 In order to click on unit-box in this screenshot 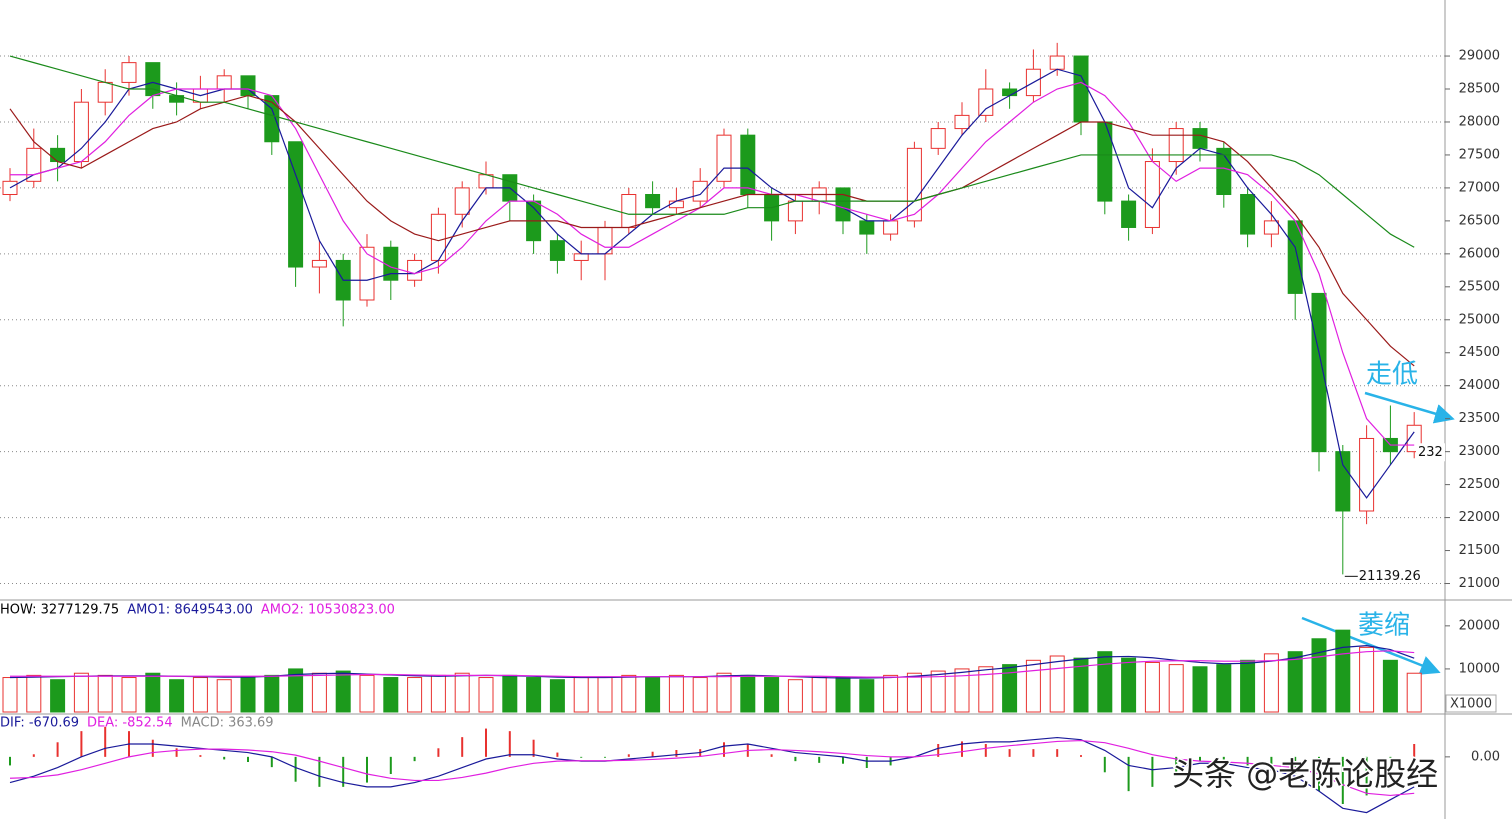, I will do `click(1471, 703)`.